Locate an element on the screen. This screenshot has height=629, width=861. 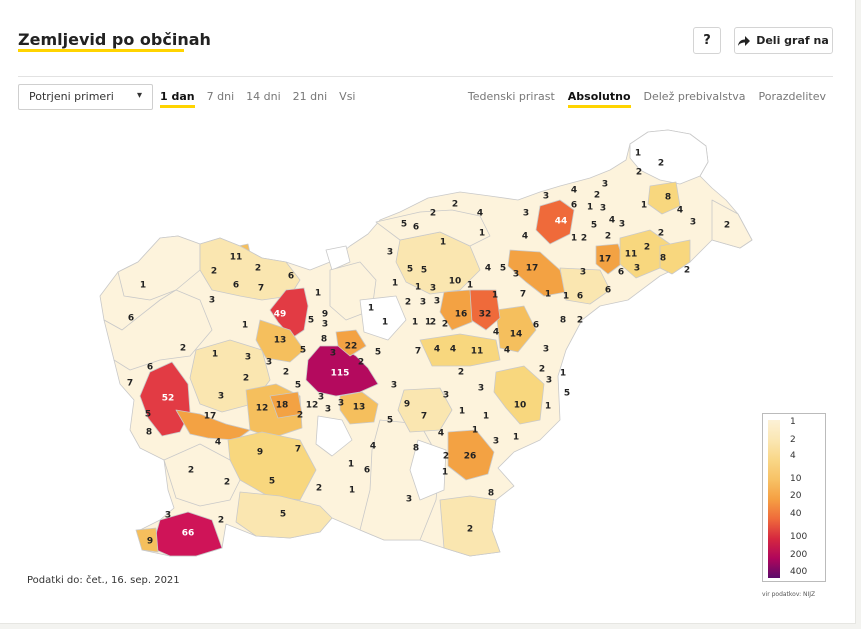
label-grosuplje: 13 is located at coordinates (359, 408).